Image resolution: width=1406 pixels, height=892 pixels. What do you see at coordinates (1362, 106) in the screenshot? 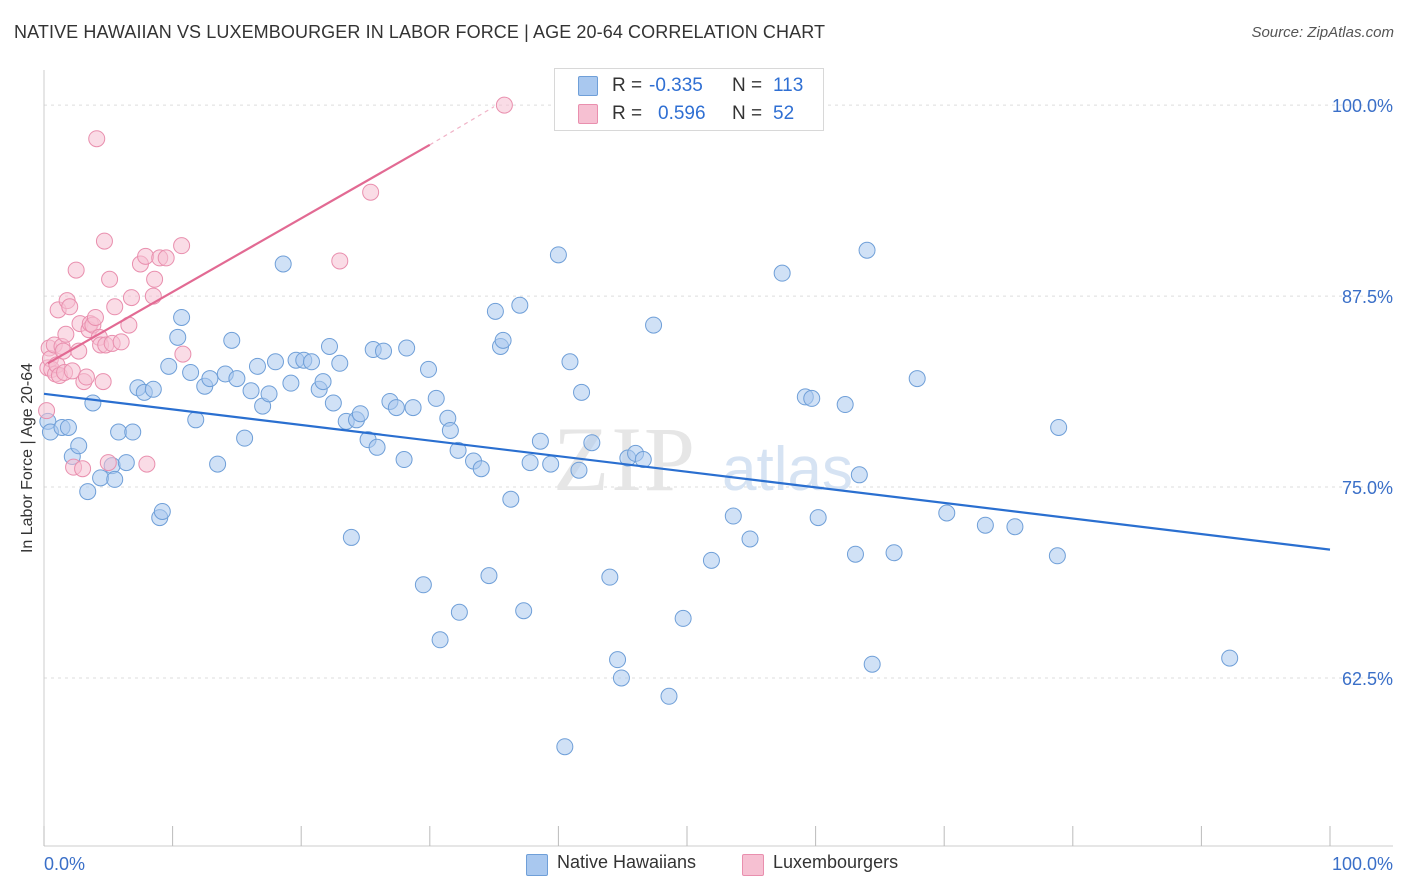
I see `y-tick-label: 100.0%` at bounding box center [1362, 106].